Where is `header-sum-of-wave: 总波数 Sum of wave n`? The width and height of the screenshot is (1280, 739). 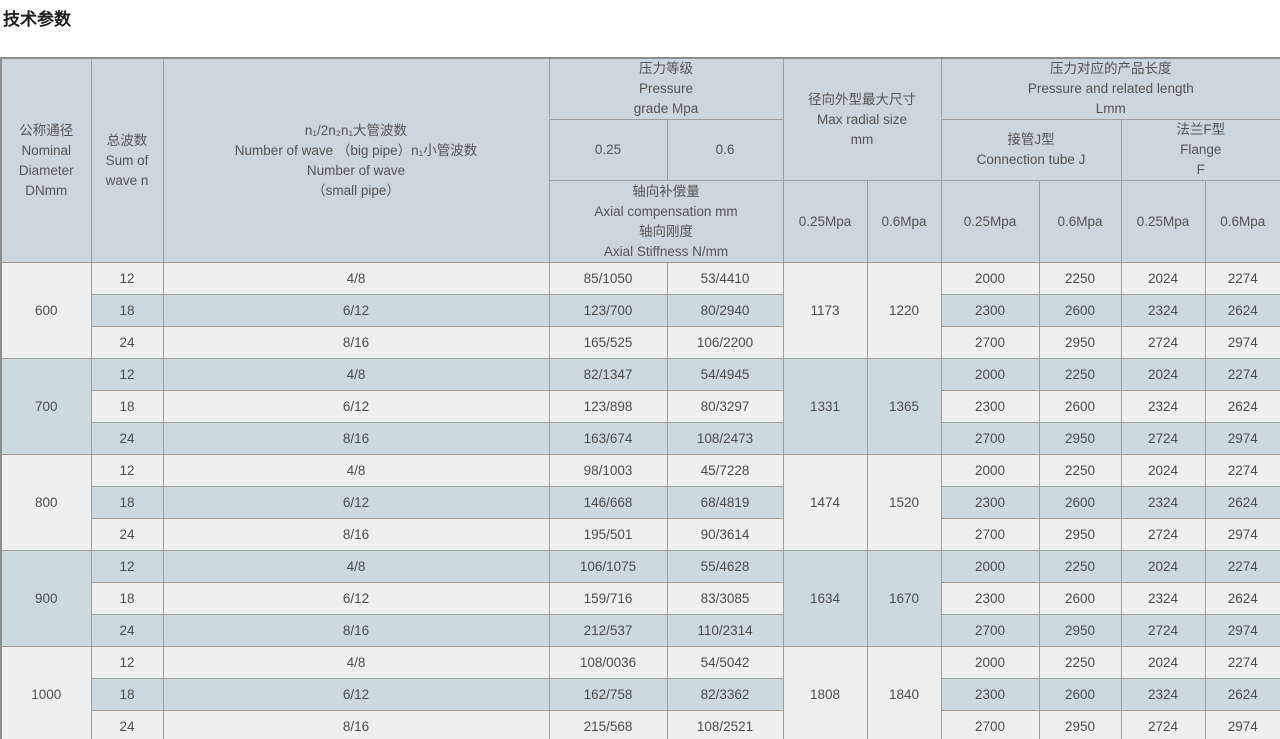 header-sum-of-wave: 总波数 Sum of wave n is located at coordinates (127, 160).